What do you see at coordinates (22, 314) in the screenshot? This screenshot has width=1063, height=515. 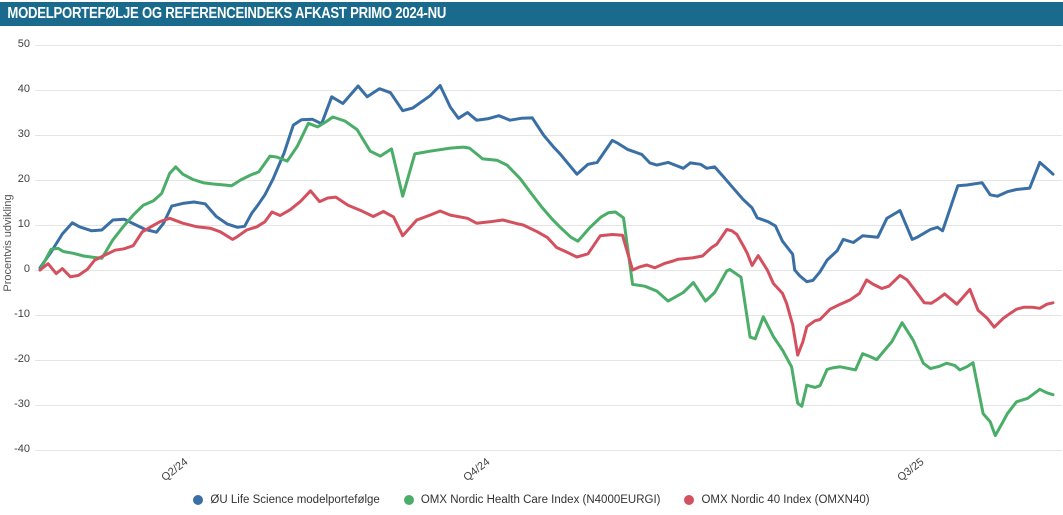 I see `y-tick-label--10: -10` at bounding box center [22, 314].